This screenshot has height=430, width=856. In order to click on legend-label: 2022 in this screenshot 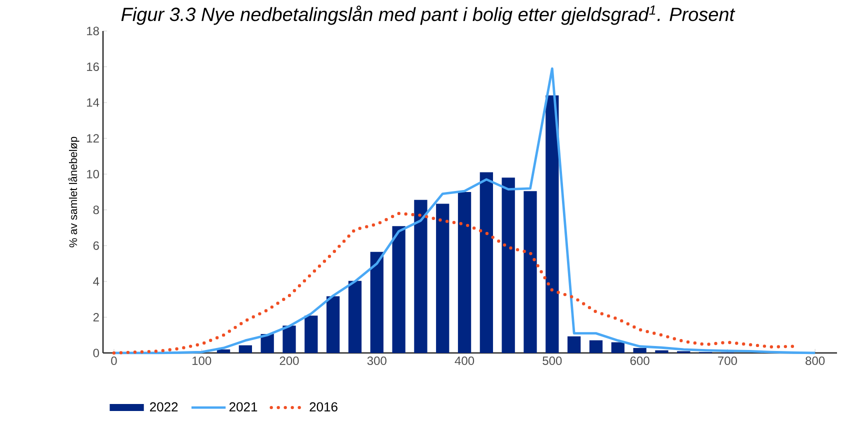, I will do `click(164, 407)`.